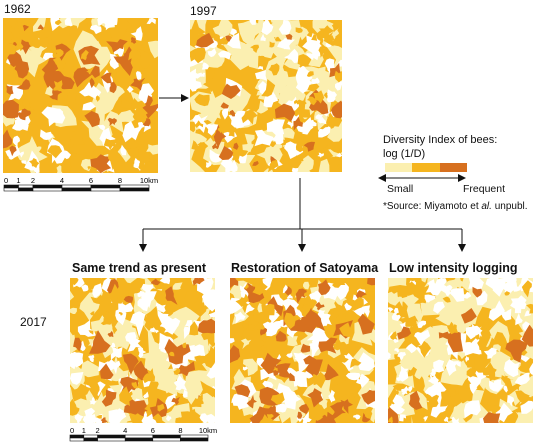  I want to click on scale-segment, so click(26, 186).